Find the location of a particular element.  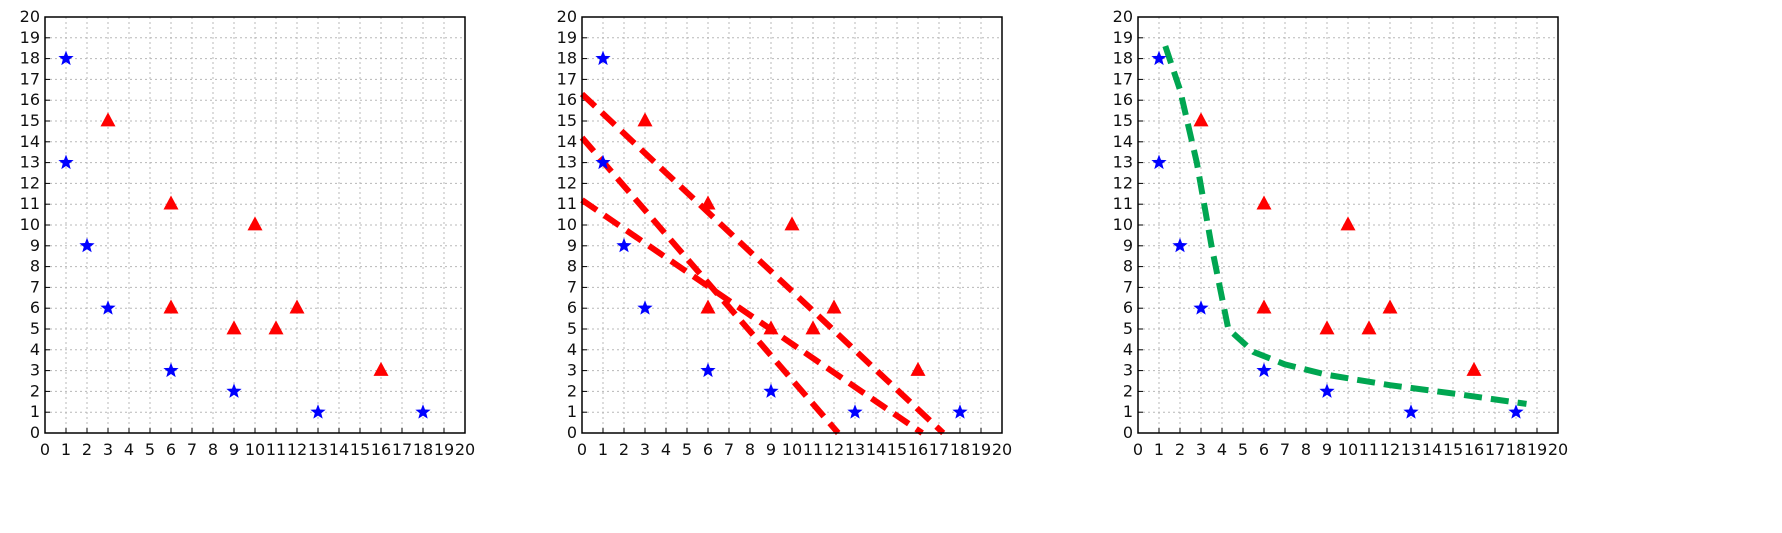

y-tick-label: 8 is located at coordinates (1128, 266).